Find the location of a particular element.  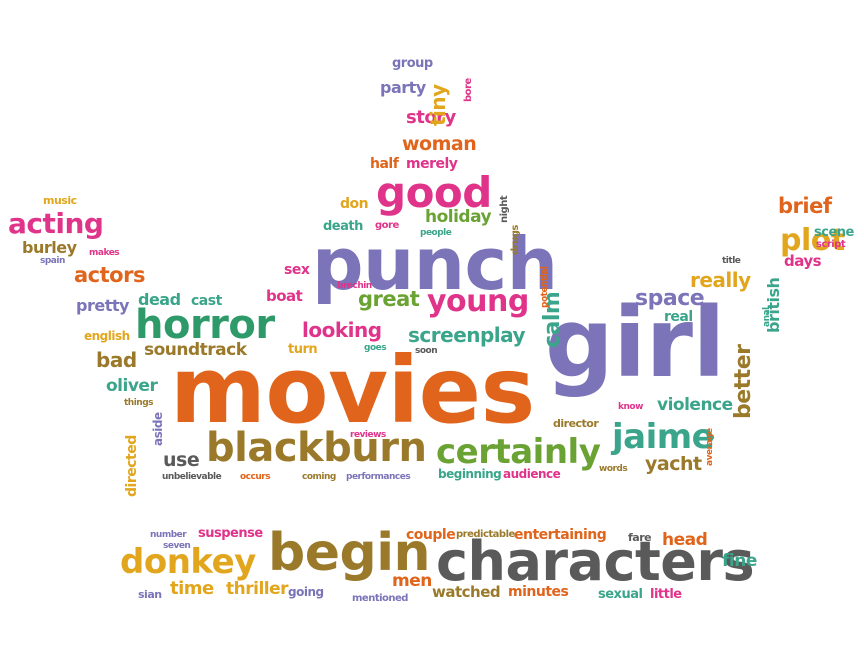

word-drugs: drugs is located at coordinates (515, 240).